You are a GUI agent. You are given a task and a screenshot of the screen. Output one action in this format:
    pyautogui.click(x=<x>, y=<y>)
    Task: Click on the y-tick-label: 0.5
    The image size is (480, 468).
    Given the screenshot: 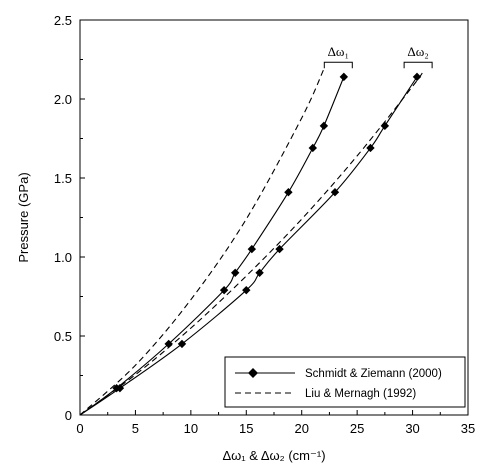 What is the action you would take?
    pyautogui.click(x=63, y=336)
    